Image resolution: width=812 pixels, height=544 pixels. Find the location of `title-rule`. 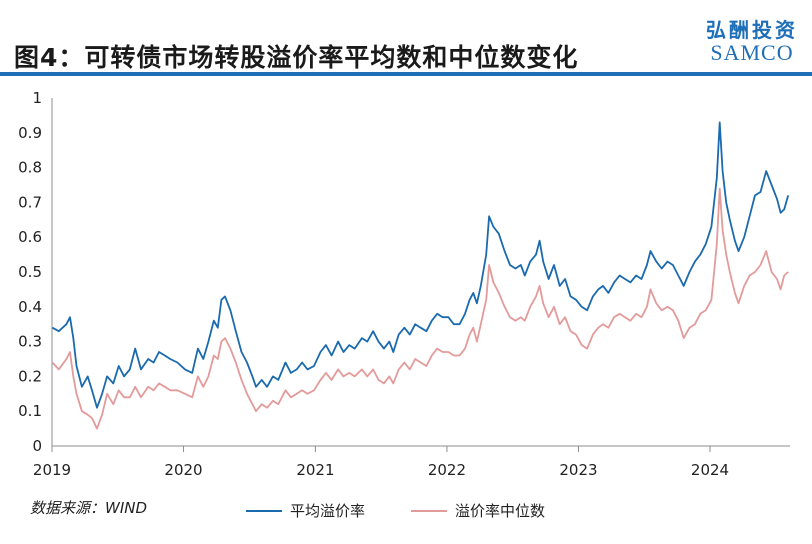

title-rule is located at coordinates (406, 74).